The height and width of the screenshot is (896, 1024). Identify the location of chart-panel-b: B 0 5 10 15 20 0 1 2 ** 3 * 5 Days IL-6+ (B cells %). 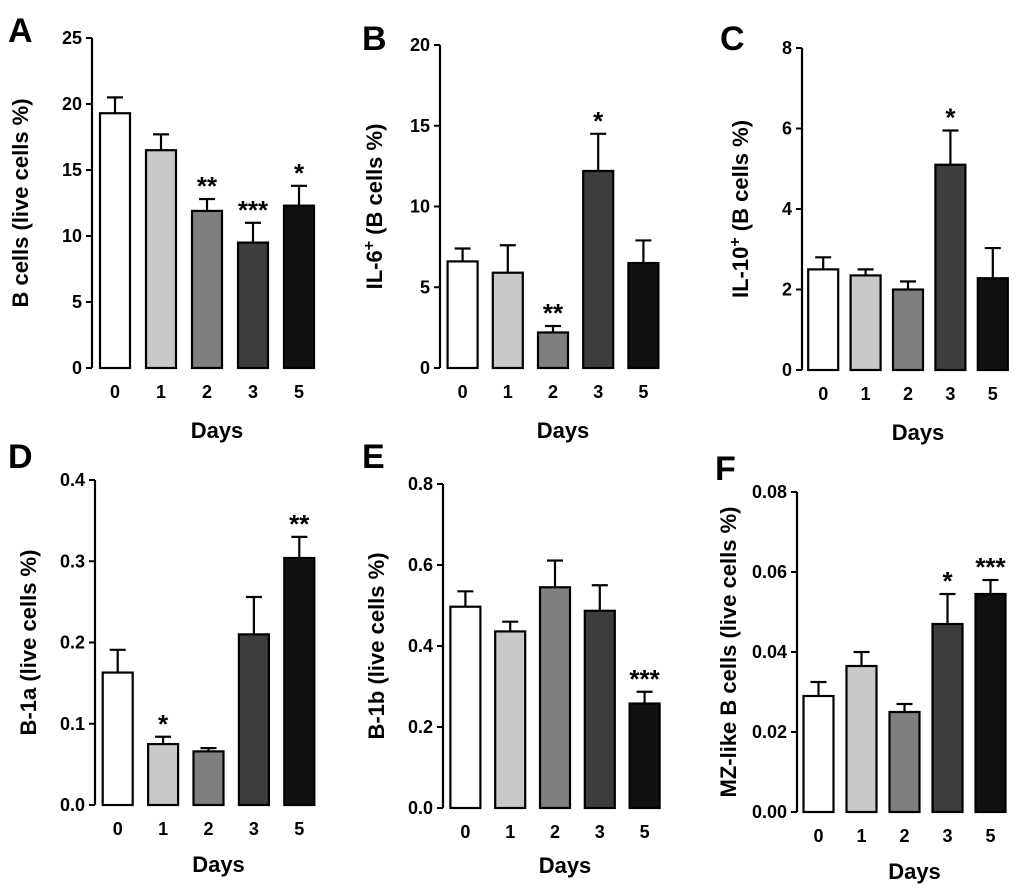
(510, 231).